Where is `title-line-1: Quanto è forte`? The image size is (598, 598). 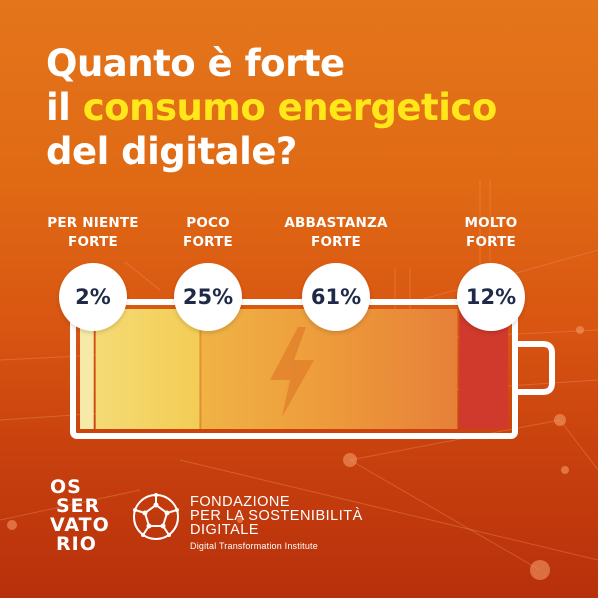 title-line-1: Quanto è forte is located at coordinates (195, 63).